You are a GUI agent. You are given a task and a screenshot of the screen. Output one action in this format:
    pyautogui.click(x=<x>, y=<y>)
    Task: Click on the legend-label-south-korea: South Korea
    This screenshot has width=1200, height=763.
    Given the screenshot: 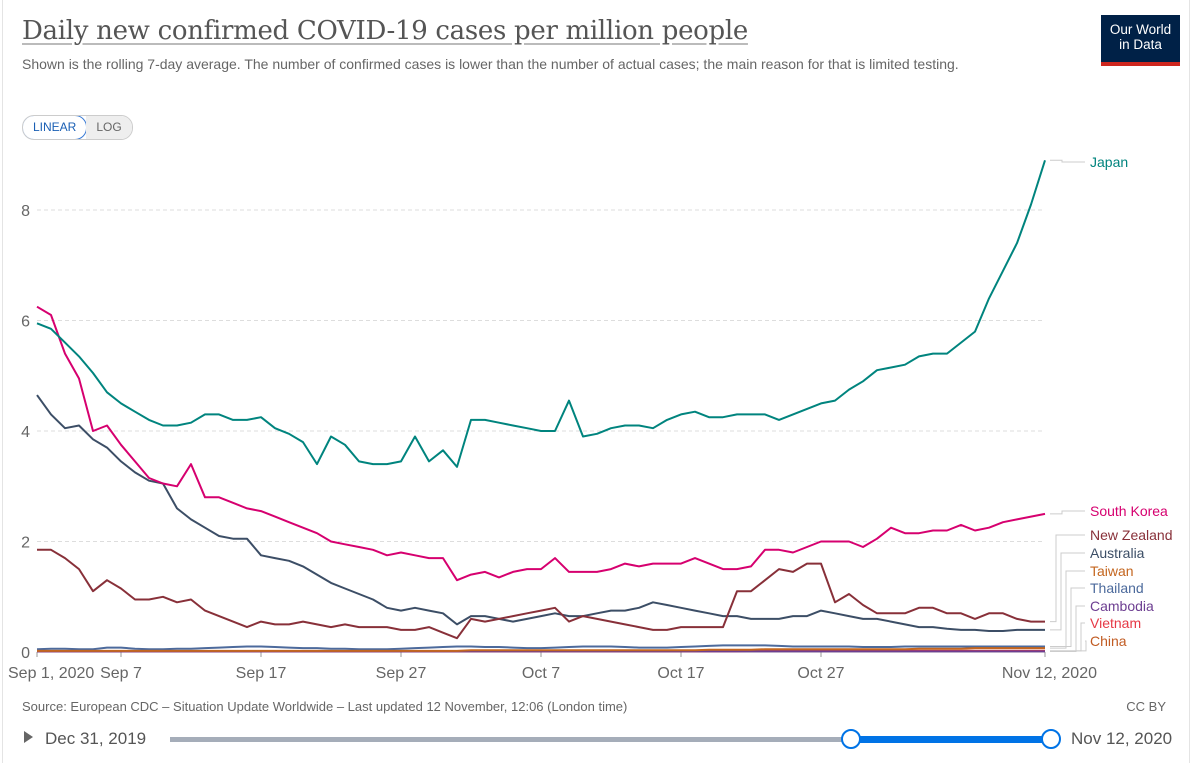 What is the action you would take?
    pyautogui.click(x=1129, y=511)
    